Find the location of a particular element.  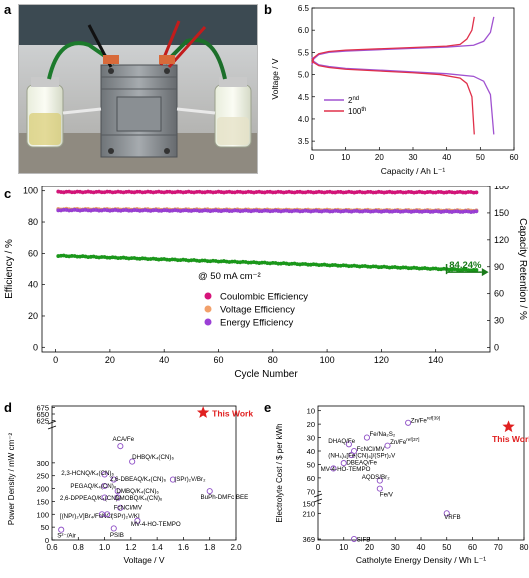

y2-axis-label: Capacity Retention / % is located at coordinates (522, 269).